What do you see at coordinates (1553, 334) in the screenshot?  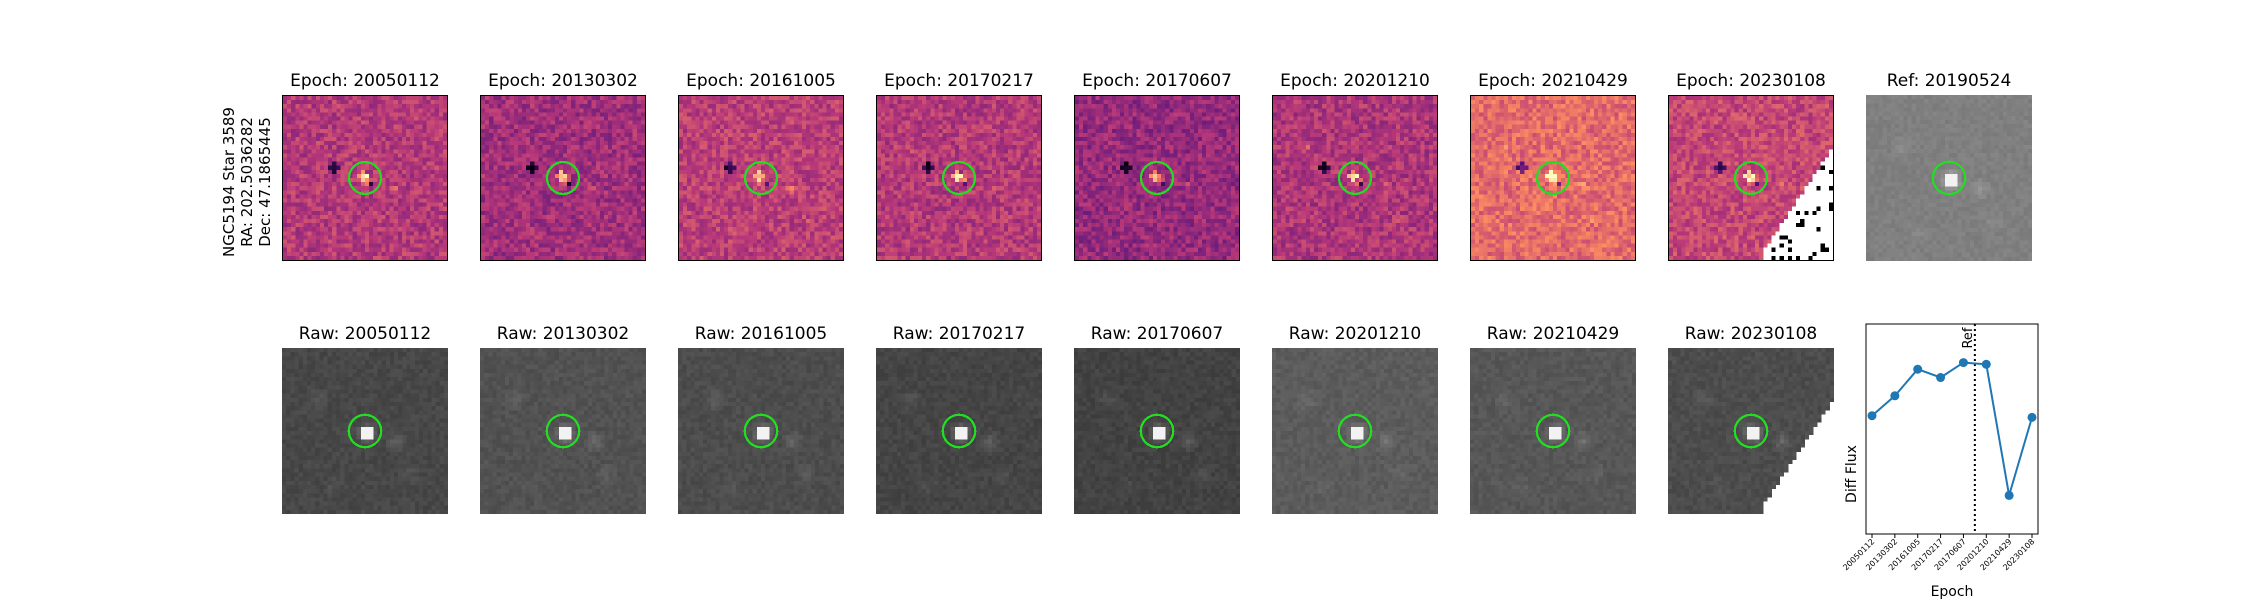 I see `raw-panel-6-title: Raw: 20210429` at bounding box center [1553, 334].